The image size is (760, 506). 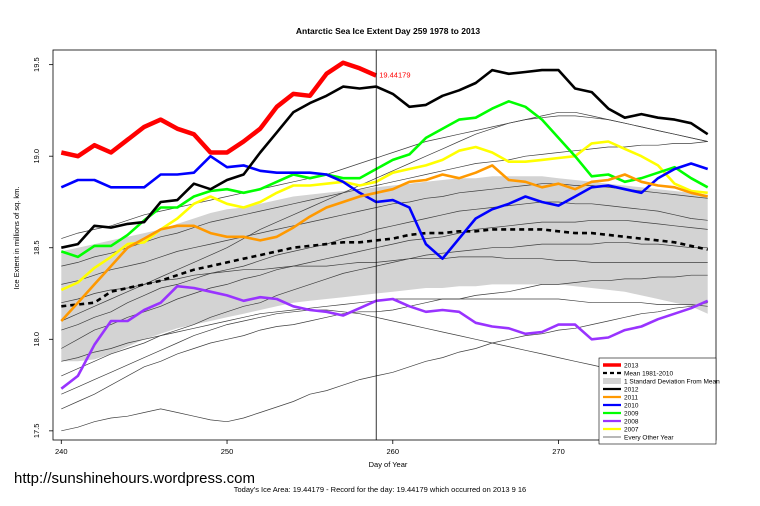 I want to click on mean-line, so click(x=384, y=268).